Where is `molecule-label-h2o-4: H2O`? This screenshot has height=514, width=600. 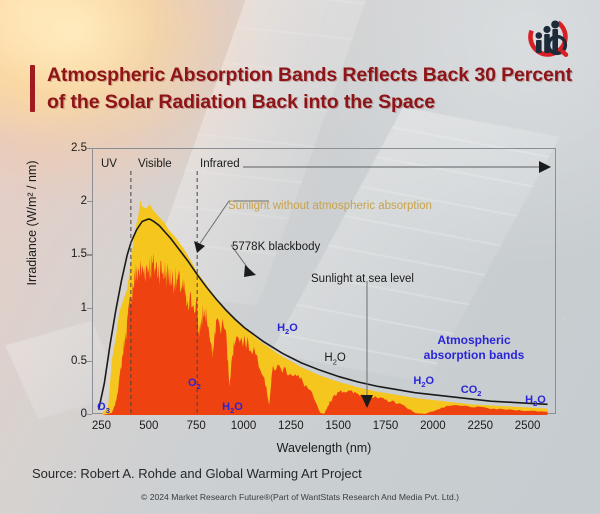 molecule-label-h2o-4: H2O is located at coordinates (424, 382).